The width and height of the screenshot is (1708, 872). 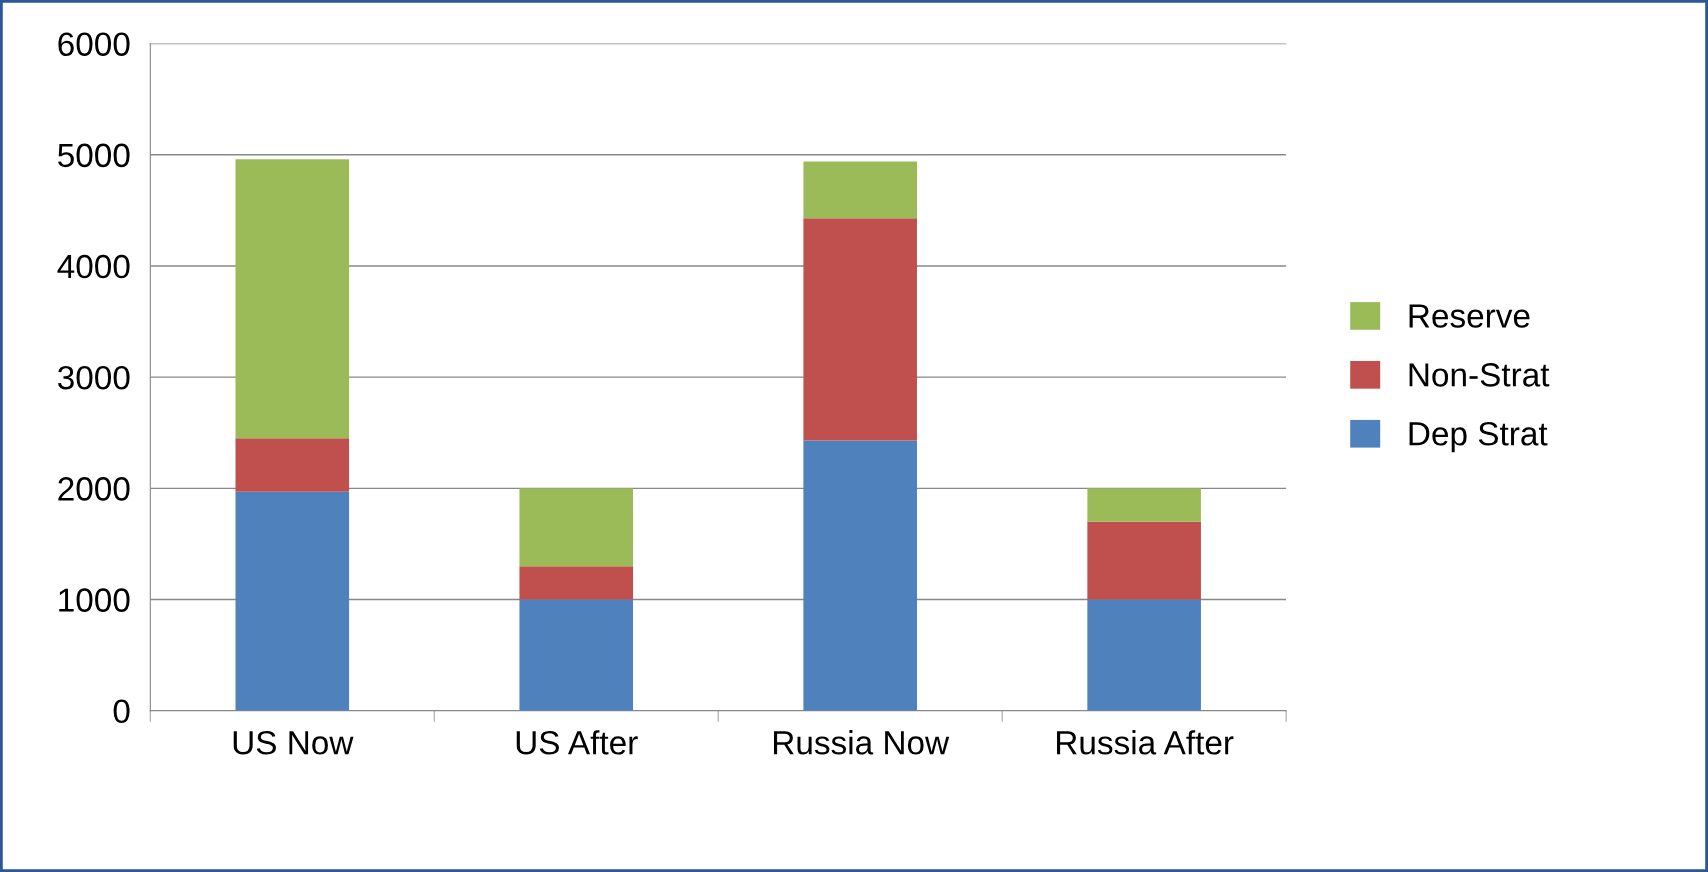 I want to click on y-tick-label: 1000, so click(x=94, y=600).